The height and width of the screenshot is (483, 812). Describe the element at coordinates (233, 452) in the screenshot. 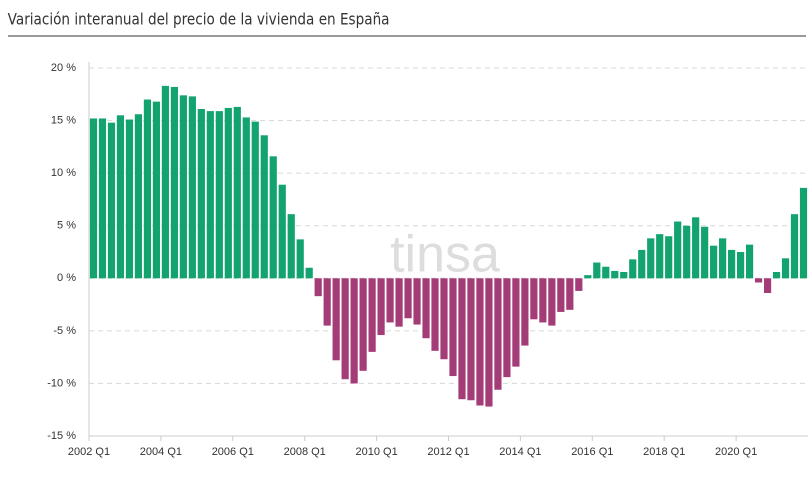

I see `x-tick-label: 2006 Q1` at that location.